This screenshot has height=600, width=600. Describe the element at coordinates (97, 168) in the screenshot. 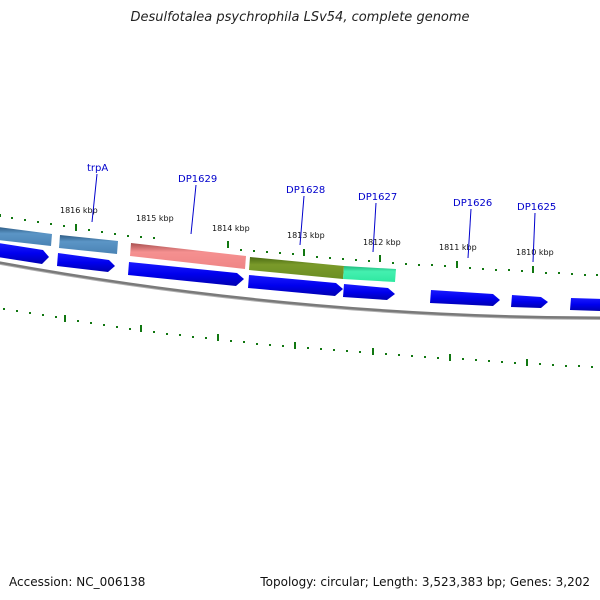

I see `gene-label-trpa: trpA` at that location.